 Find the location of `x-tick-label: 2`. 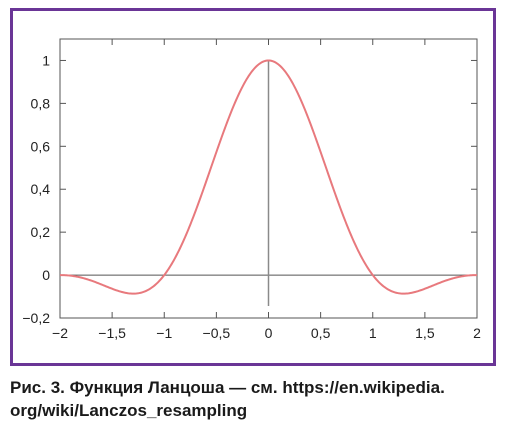

x-tick-label: 2 is located at coordinates (477, 333).